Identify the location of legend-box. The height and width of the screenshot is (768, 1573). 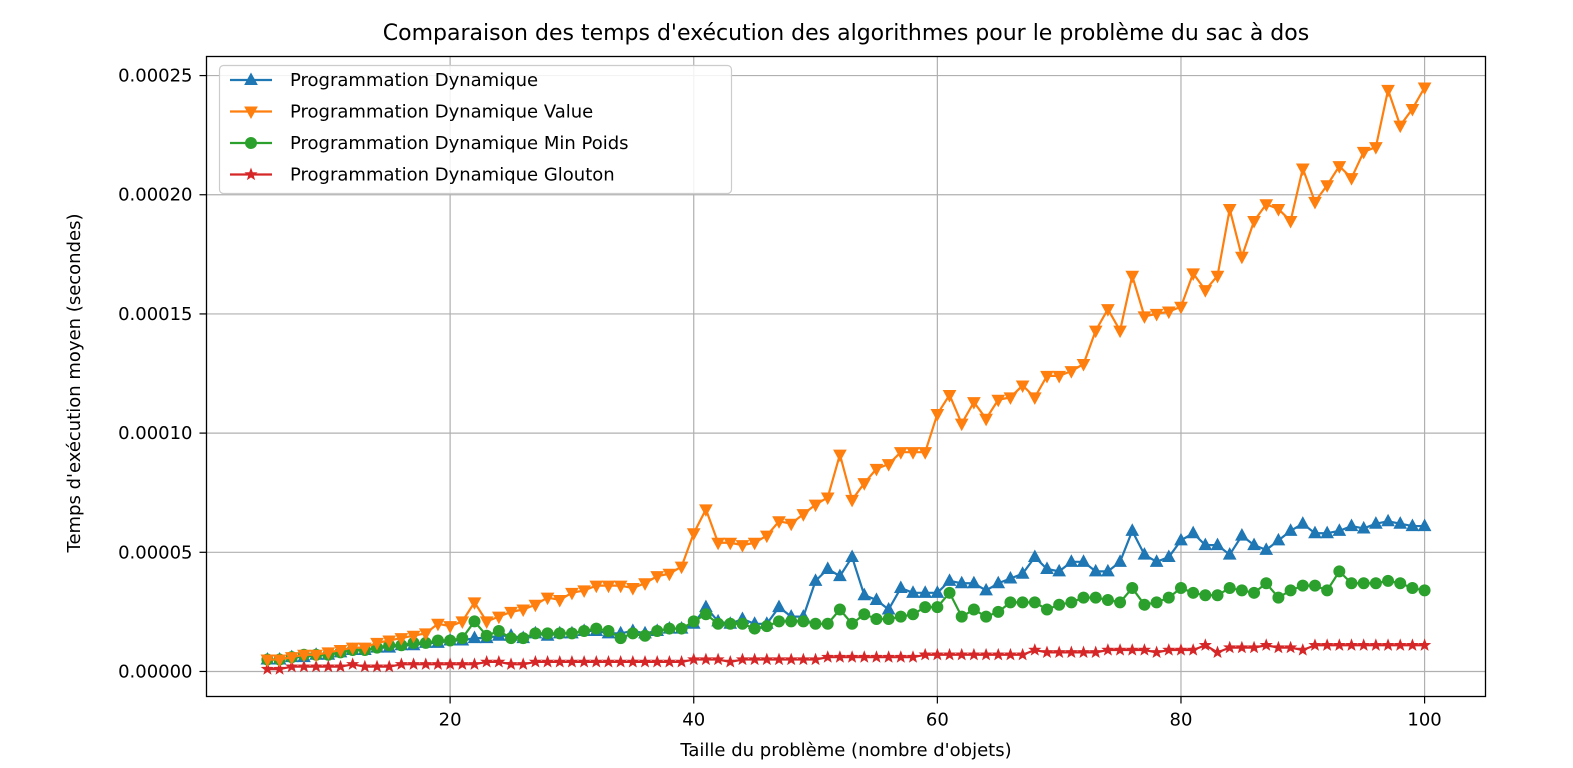
(475, 129).